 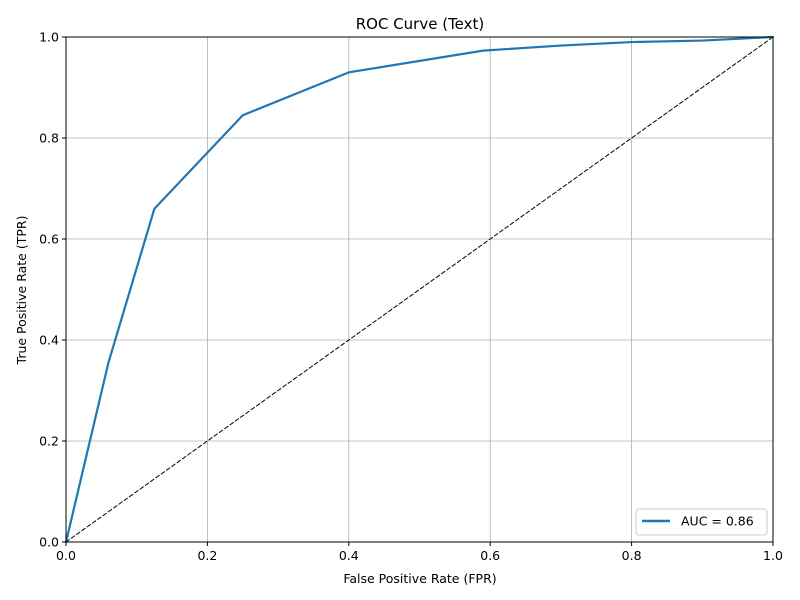 I want to click on x-tick-label: 0.2, so click(x=207, y=555).